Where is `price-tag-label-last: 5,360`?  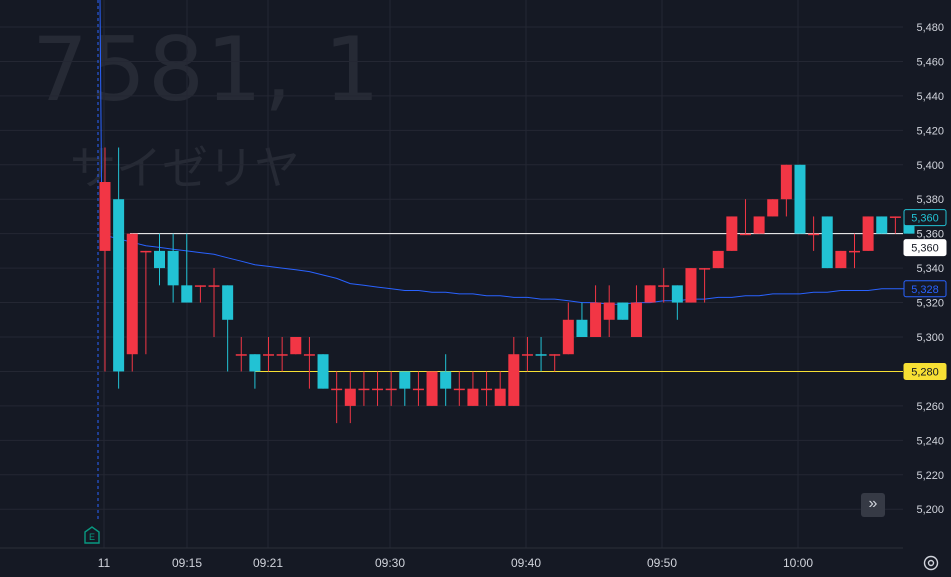
price-tag-label-last: 5,360 is located at coordinates (925, 219).